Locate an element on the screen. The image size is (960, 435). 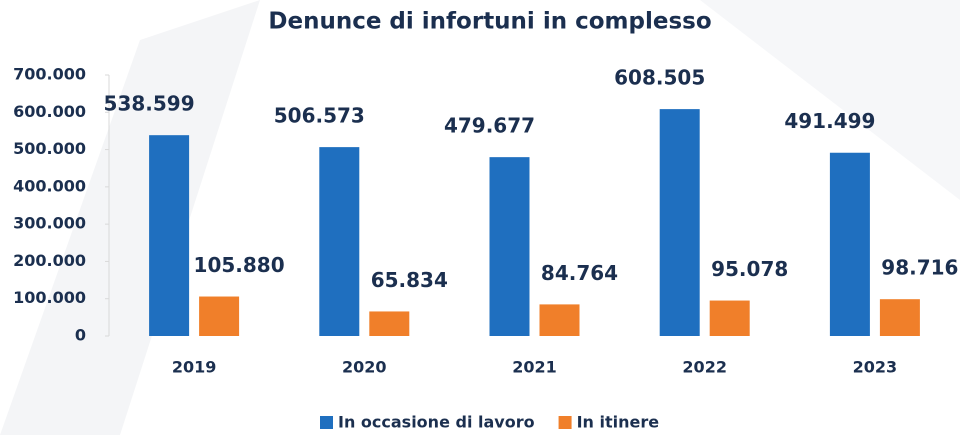
x-tick-label: 2021 is located at coordinates (534, 367).